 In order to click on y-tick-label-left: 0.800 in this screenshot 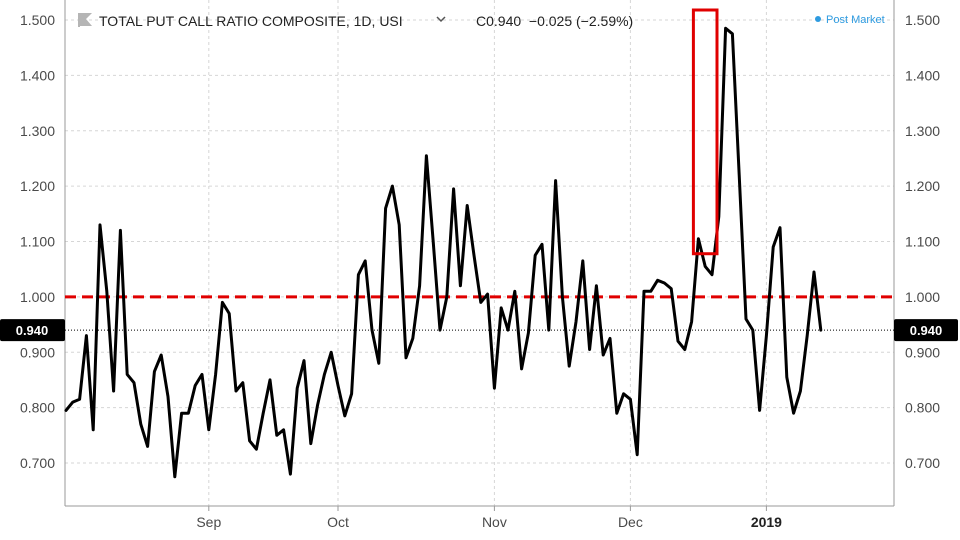, I will do `click(37, 408)`.